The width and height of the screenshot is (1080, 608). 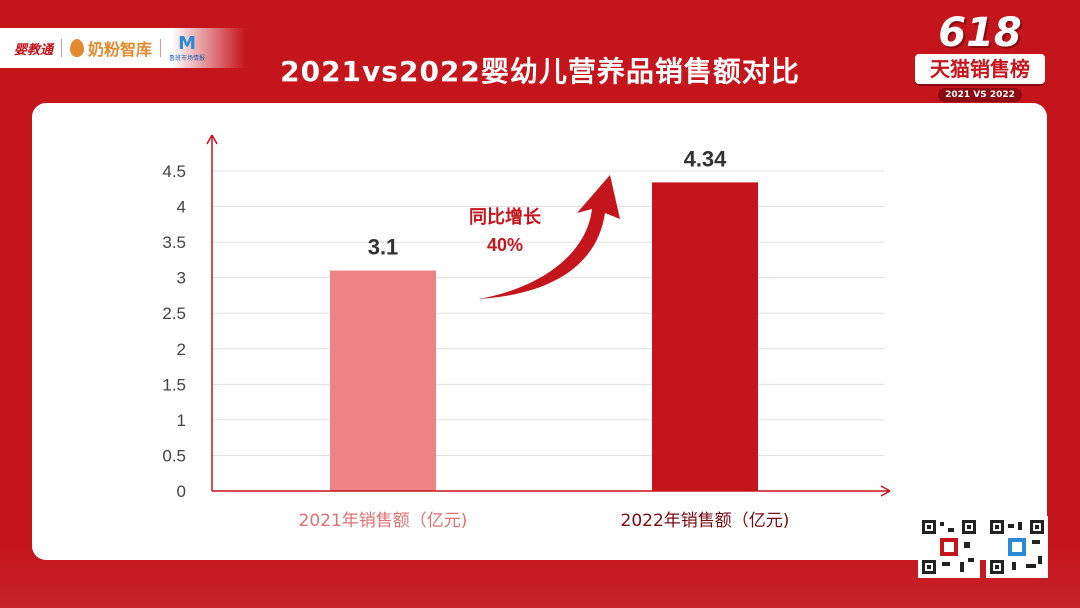 I want to click on brand-c-logo: M 鲁班市场情报, so click(x=187, y=47).